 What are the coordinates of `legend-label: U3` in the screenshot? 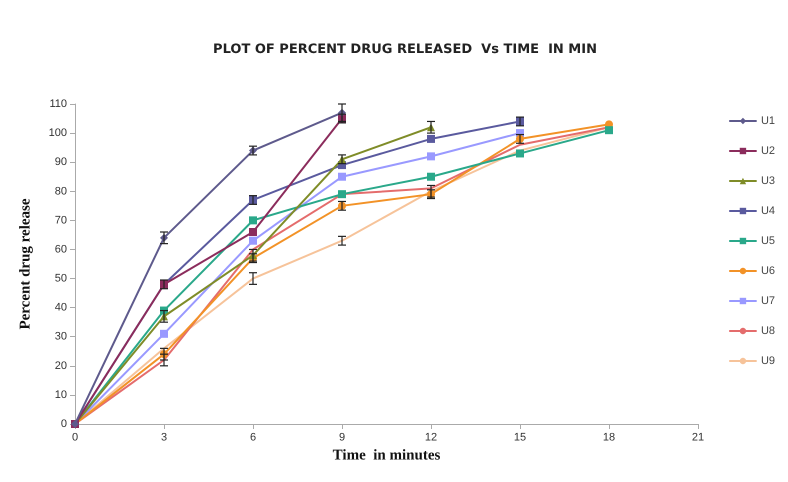 It's located at (767, 181).